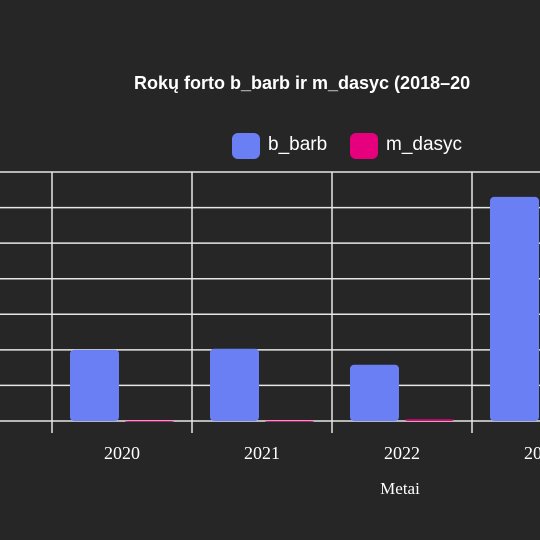  Describe the element at coordinates (122, 453) in the screenshot. I see `x-tick-label: 2020` at that location.